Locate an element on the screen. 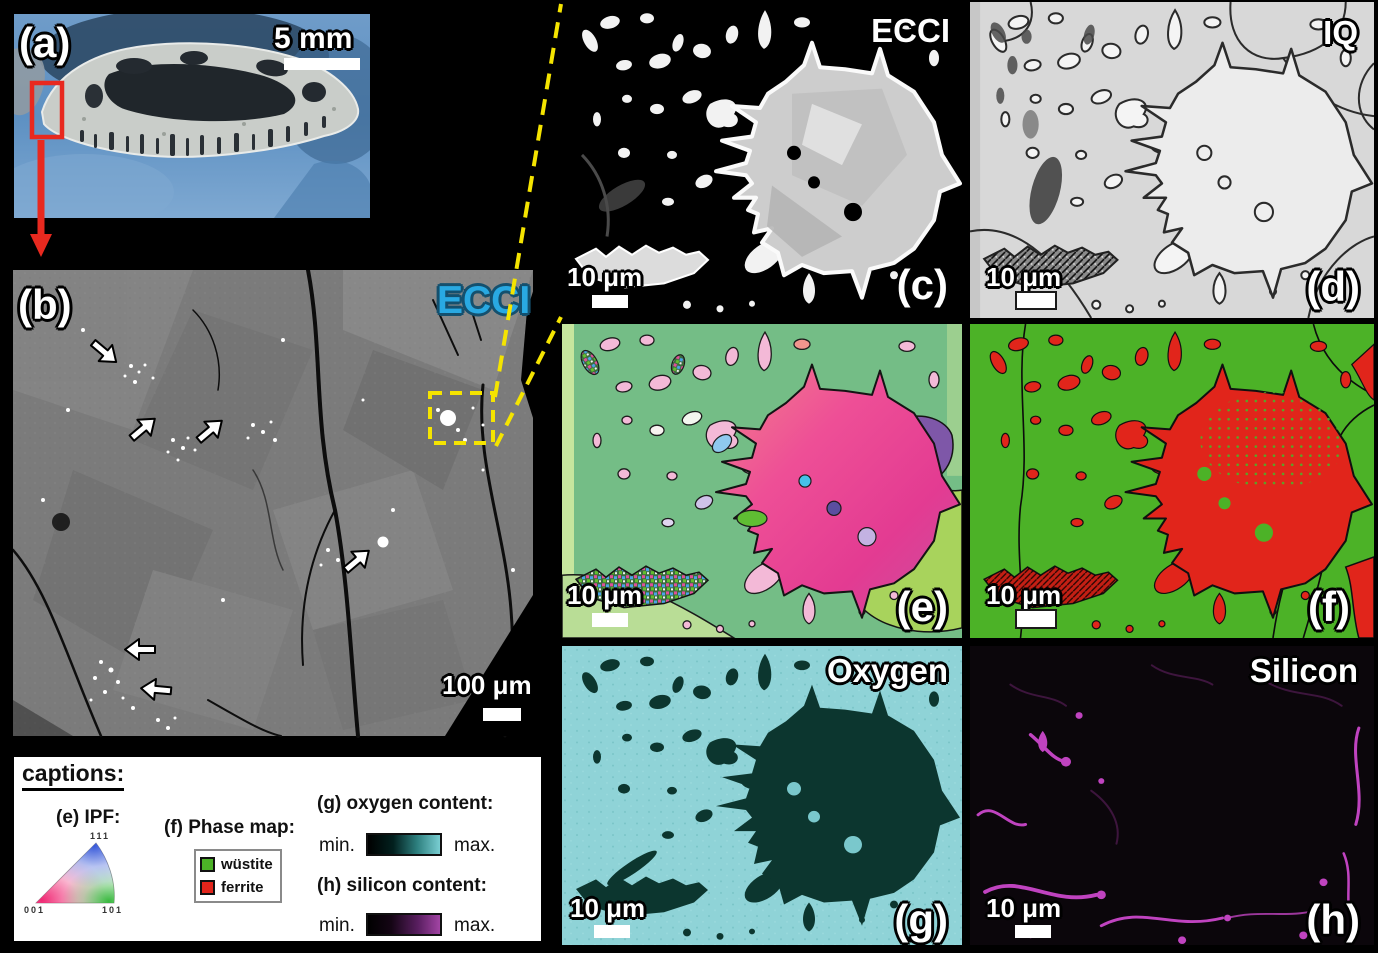 The width and height of the screenshot is (1378, 953). panel-b-scale-bar is located at coordinates (502, 714).